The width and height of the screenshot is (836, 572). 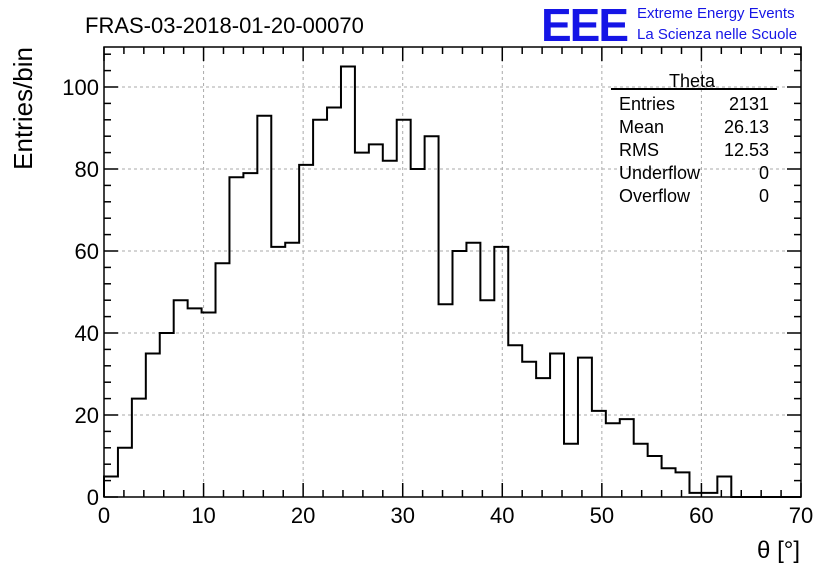 What do you see at coordinates (694, 150) in the screenshot?
I see `stats-row: RMS 12.53` at bounding box center [694, 150].